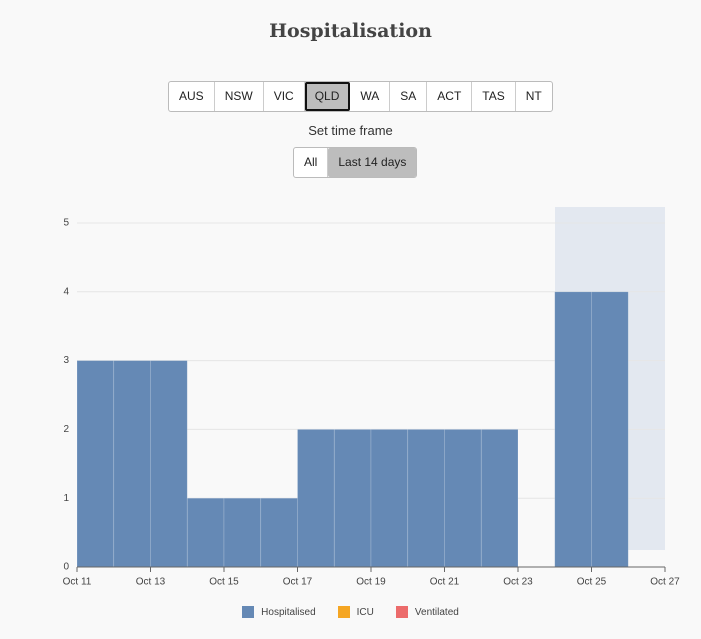 Image resolution: width=701 pixels, height=639 pixels. I want to click on x-tick-label: Oct 21, so click(445, 582).